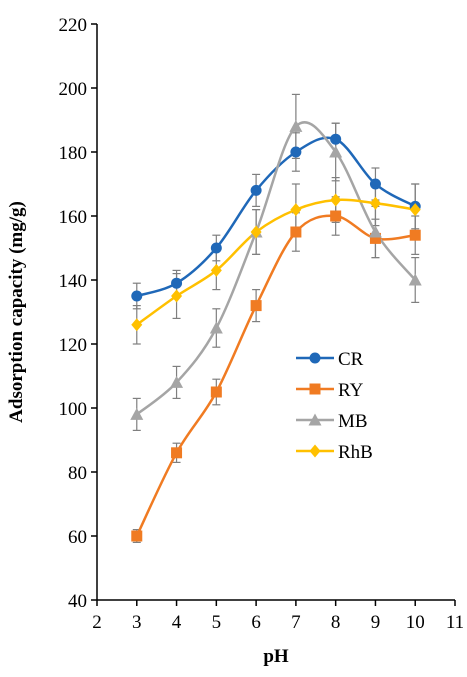 Image resolution: width=467 pixels, height=677 pixels. Describe the element at coordinates (256, 622) in the screenshot. I see `x-tick-label: 6` at that location.